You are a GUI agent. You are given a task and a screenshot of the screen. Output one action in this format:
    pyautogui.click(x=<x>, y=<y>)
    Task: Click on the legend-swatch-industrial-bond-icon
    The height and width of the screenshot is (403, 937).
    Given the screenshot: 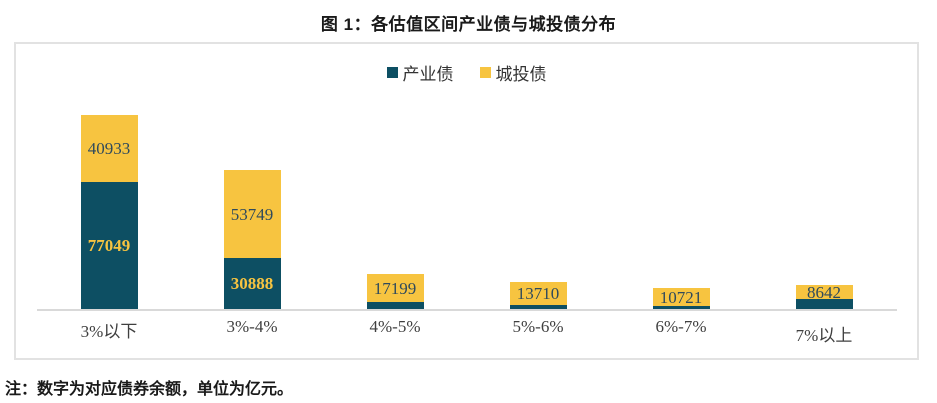 What is the action you would take?
    pyautogui.click(x=392, y=72)
    